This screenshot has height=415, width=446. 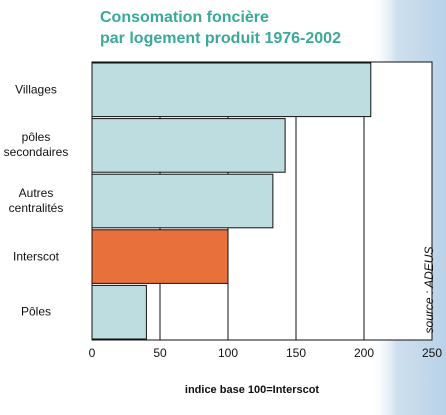 What do you see at coordinates (92, 353) in the screenshot?
I see `x-tick-label: 0` at bounding box center [92, 353].